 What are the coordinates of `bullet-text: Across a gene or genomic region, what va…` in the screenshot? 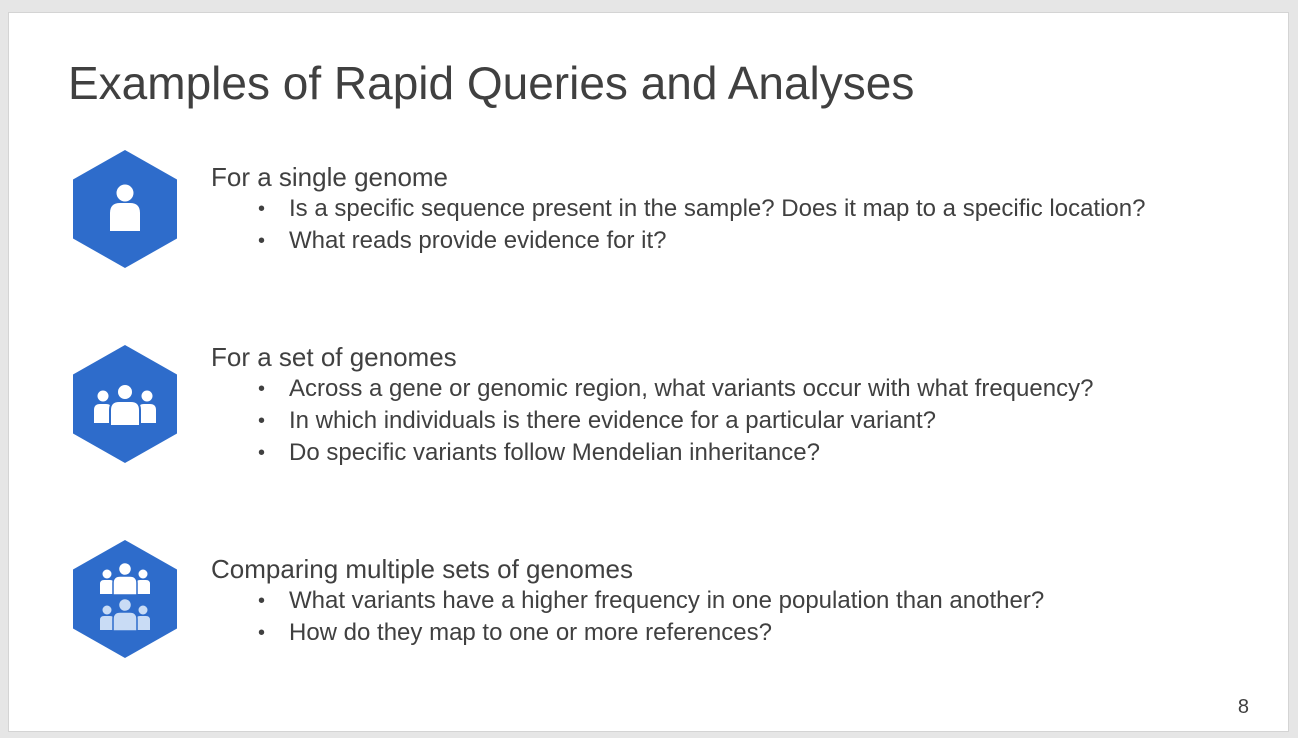 It's located at (691, 388).